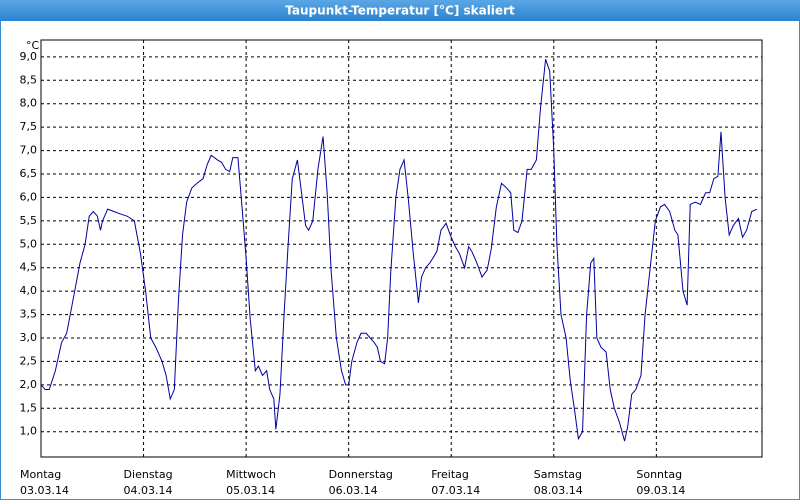 This screenshot has width=800, height=504. What do you see at coordinates (250, 490) in the screenshot?
I see `x-tick-sublabel: 05.03.14` at bounding box center [250, 490].